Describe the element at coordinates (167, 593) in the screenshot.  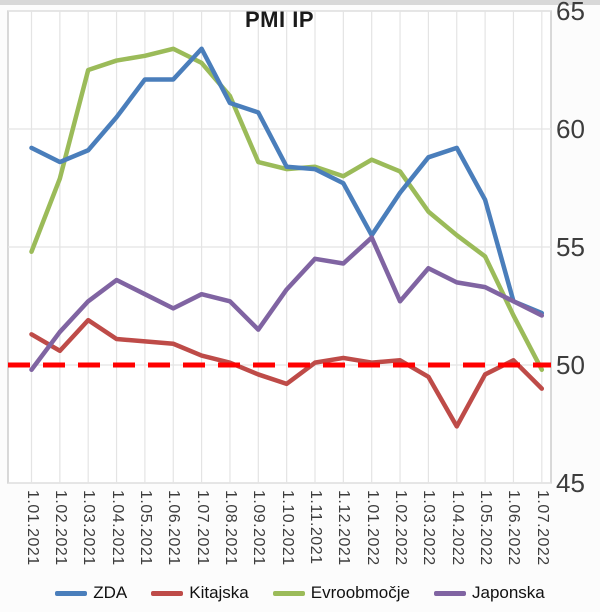
I see `legend-swatch-kitajska` at that location.